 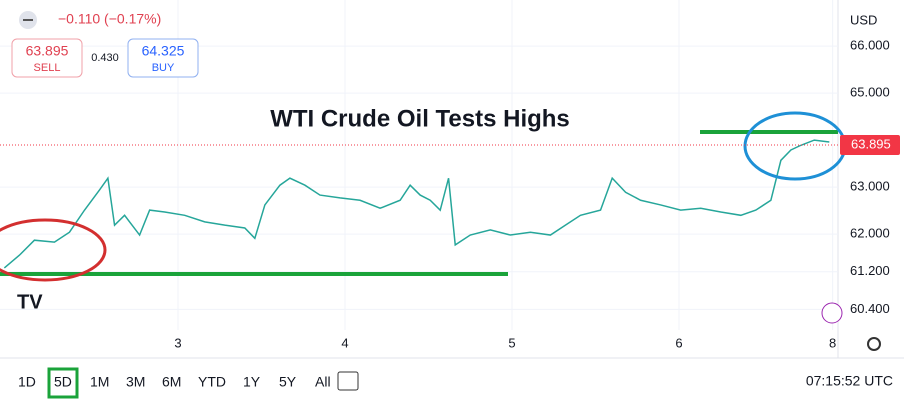 What do you see at coordinates (163, 68) in the screenshot?
I see `buy-label: BUY` at bounding box center [163, 68].